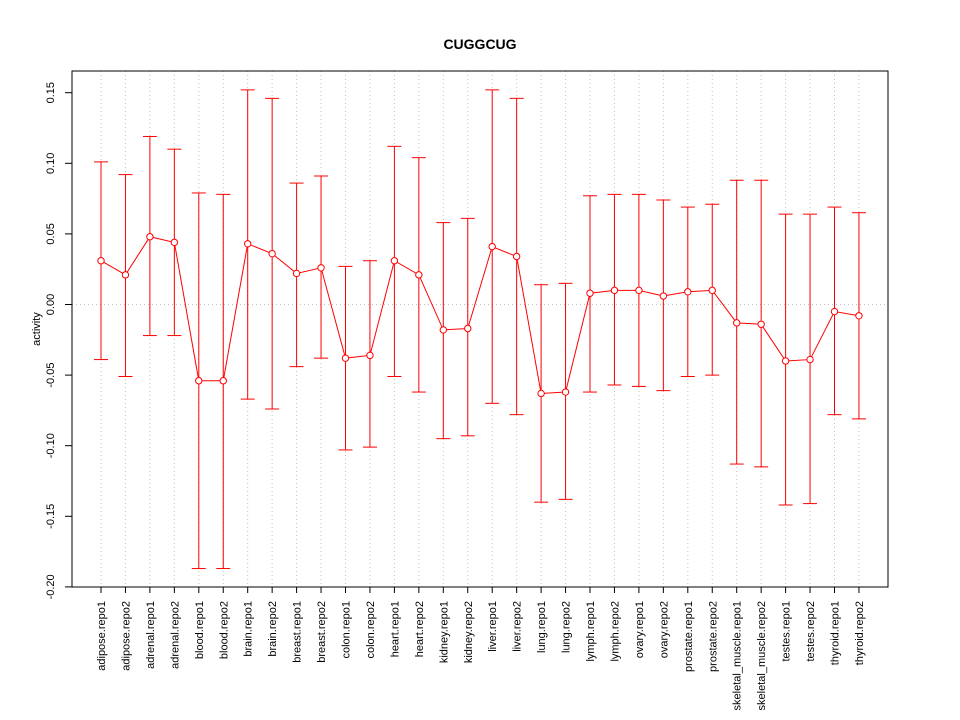  I want to click on x-tick-label: lymph.repo1, so click(591, 631).